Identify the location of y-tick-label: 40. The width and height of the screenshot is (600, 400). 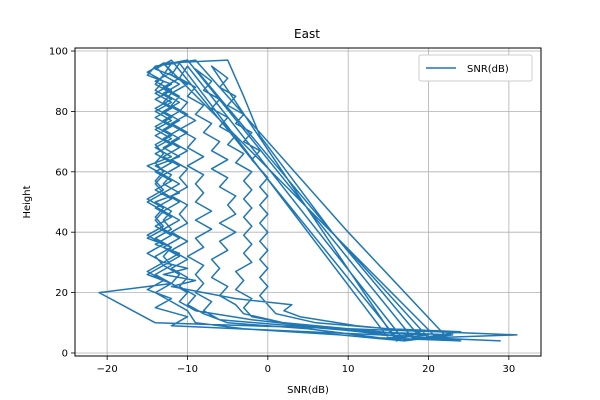
(61, 233).